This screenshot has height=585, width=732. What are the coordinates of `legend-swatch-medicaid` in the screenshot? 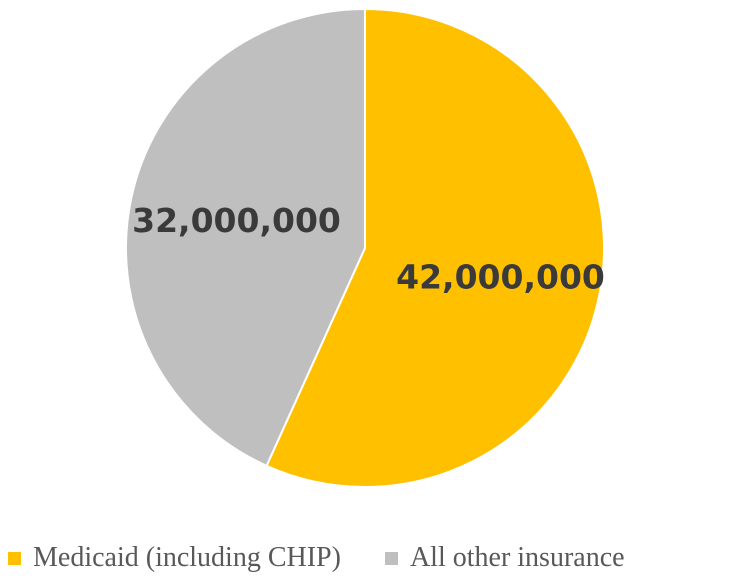 It's located at (14, 558).